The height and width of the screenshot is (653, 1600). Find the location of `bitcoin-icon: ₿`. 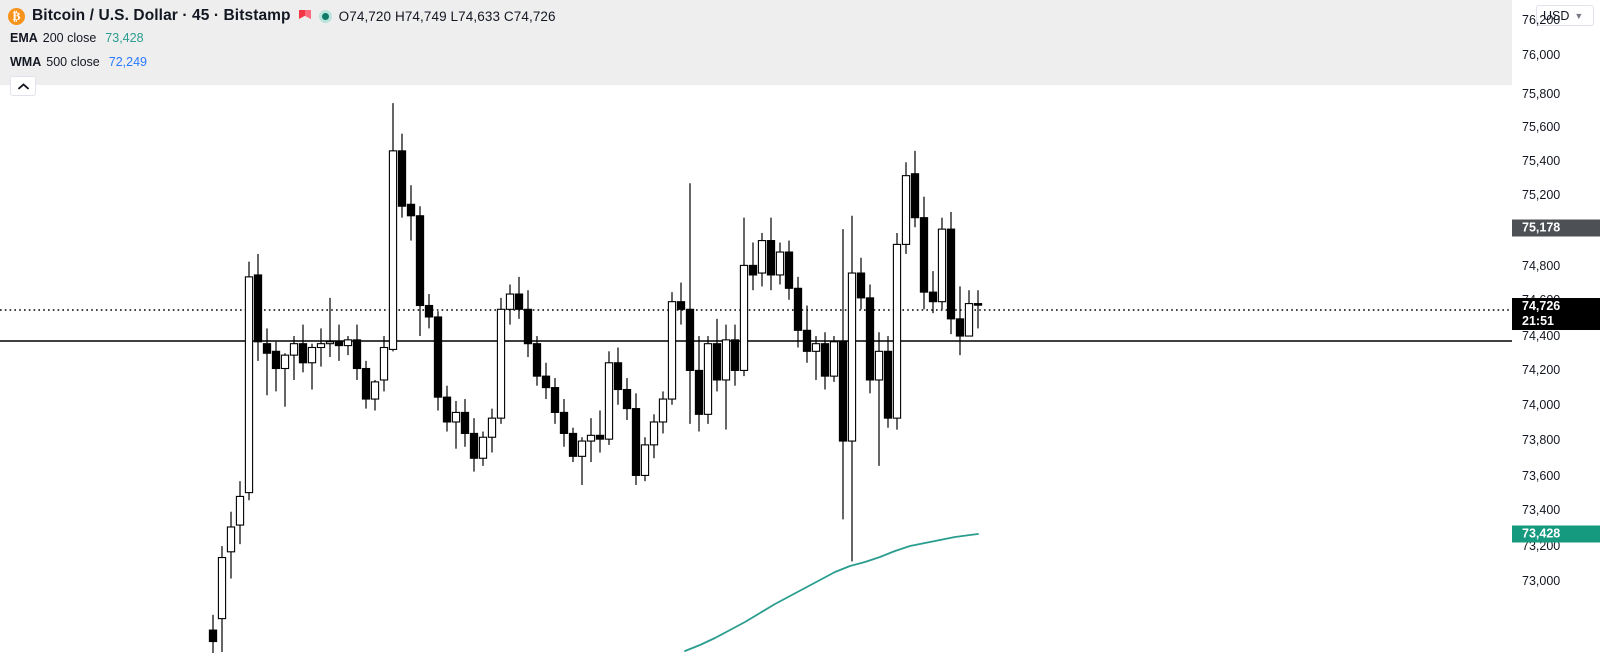

bitcoin-icon: ₿ is located at coordinates (16, 16).